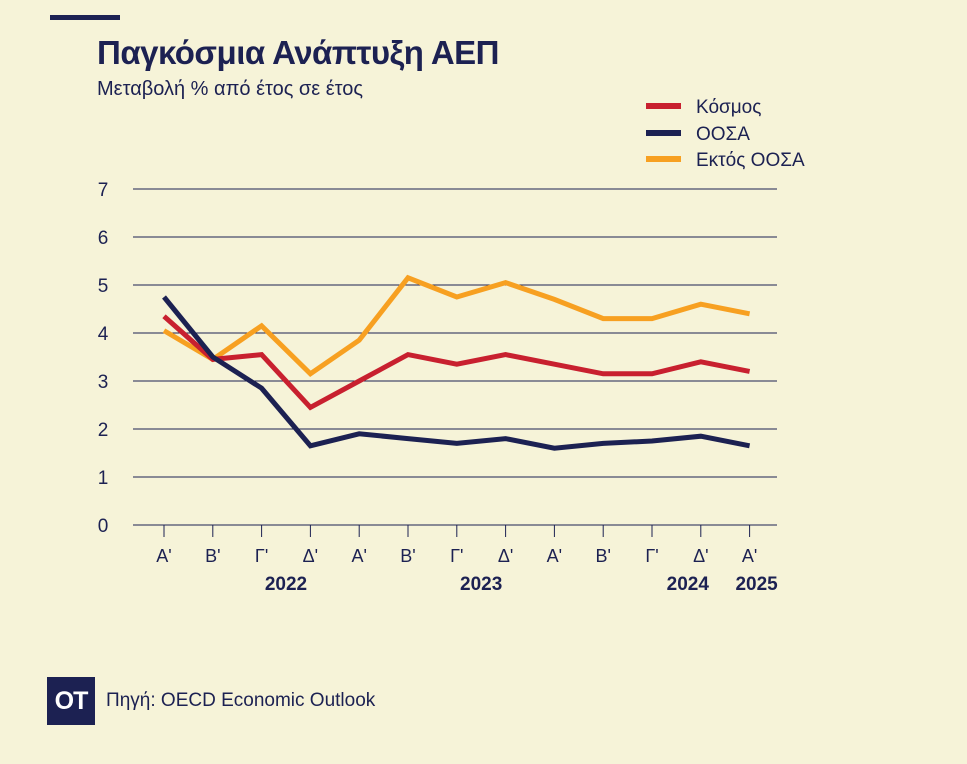 The image size is (967, 764). I want to click on y-tick-label-0: 0, so click(103, 526).